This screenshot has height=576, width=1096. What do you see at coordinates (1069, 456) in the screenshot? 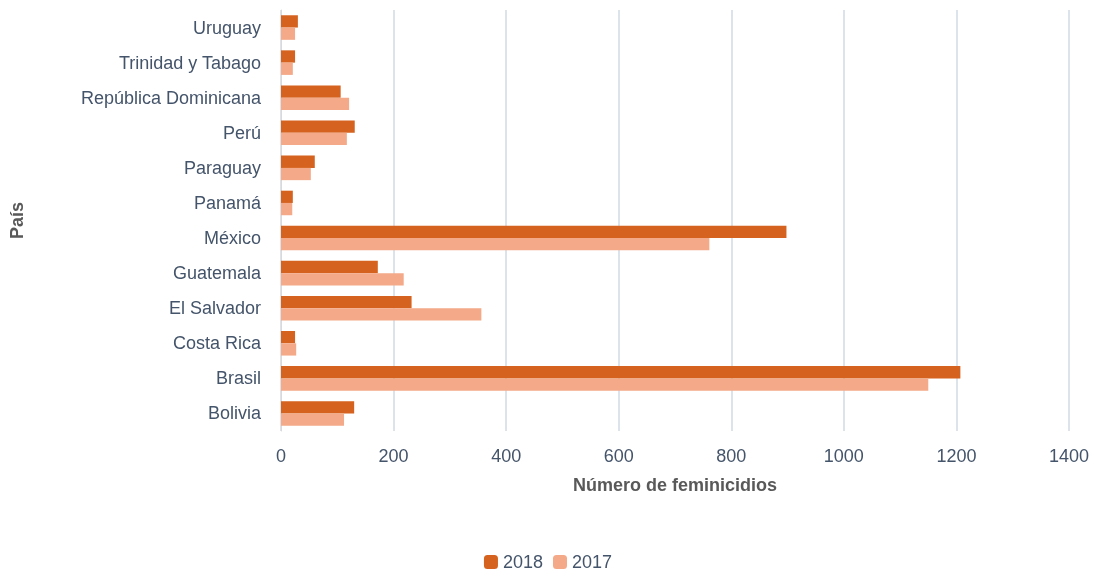
I see `x-tick-label: 1400` at bounding box center [1069, 456].